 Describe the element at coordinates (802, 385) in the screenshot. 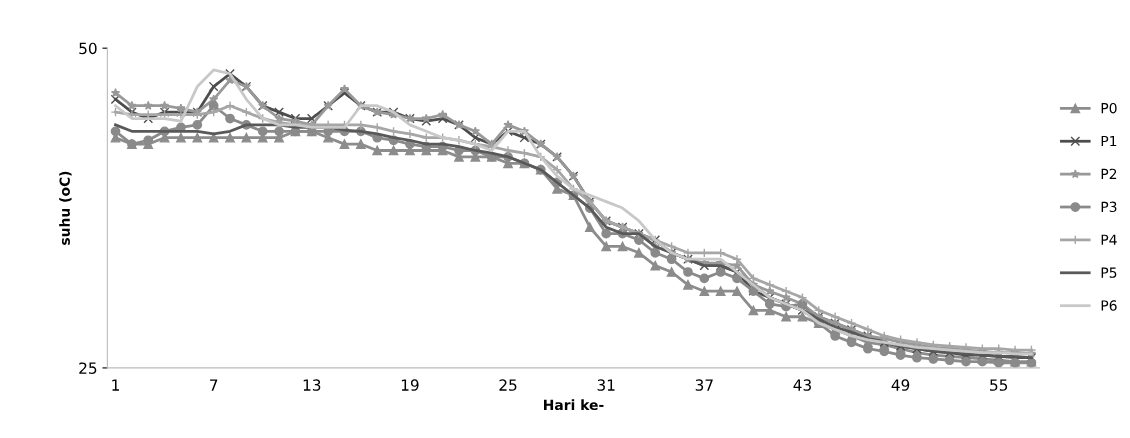

I see `x-tick-label: 43` at that location.